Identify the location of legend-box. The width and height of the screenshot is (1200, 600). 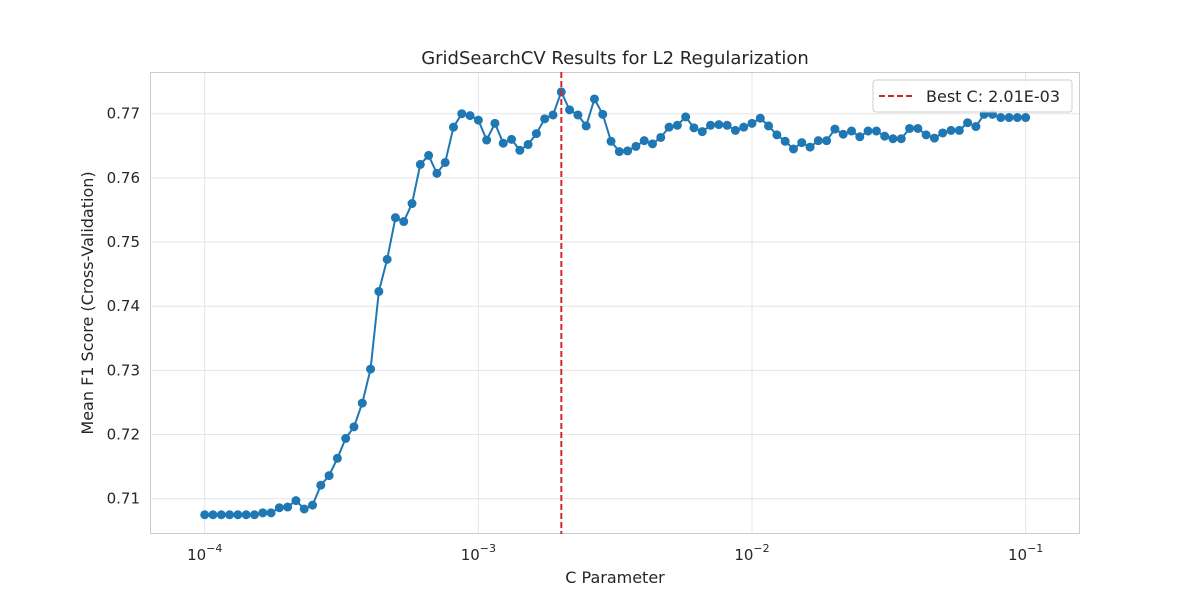
(972, 96).